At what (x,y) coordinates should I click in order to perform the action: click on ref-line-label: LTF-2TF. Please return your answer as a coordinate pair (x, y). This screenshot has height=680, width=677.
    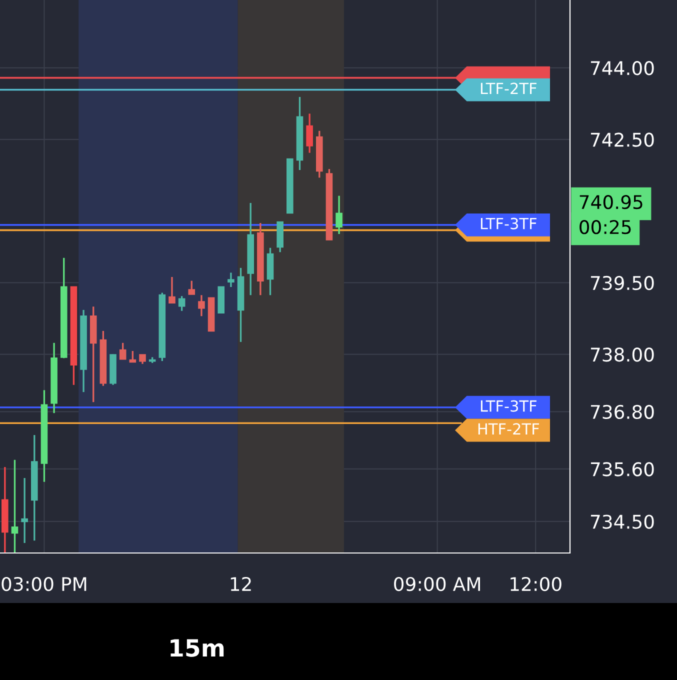
    Looking at the image, I should click on (508, 88).